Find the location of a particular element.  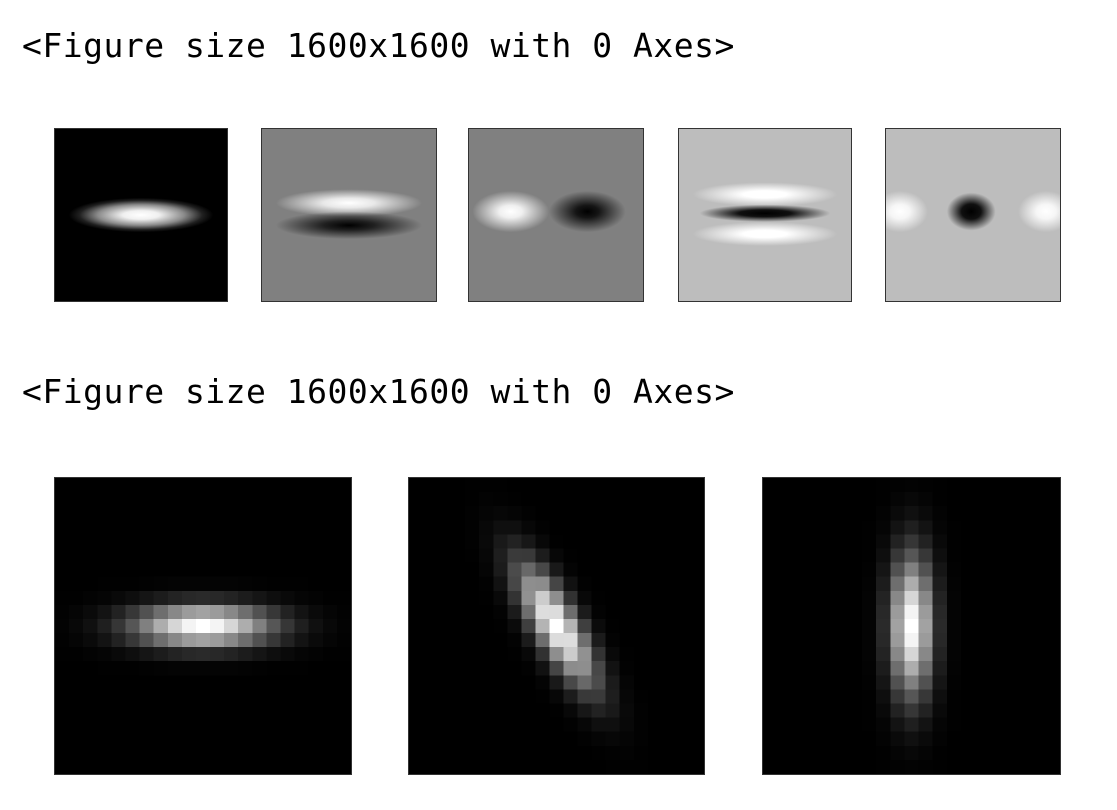

figure-repr-text-2: <Figure size 1600x1600 with 0 Axes> is located at coordinates (378, 391).